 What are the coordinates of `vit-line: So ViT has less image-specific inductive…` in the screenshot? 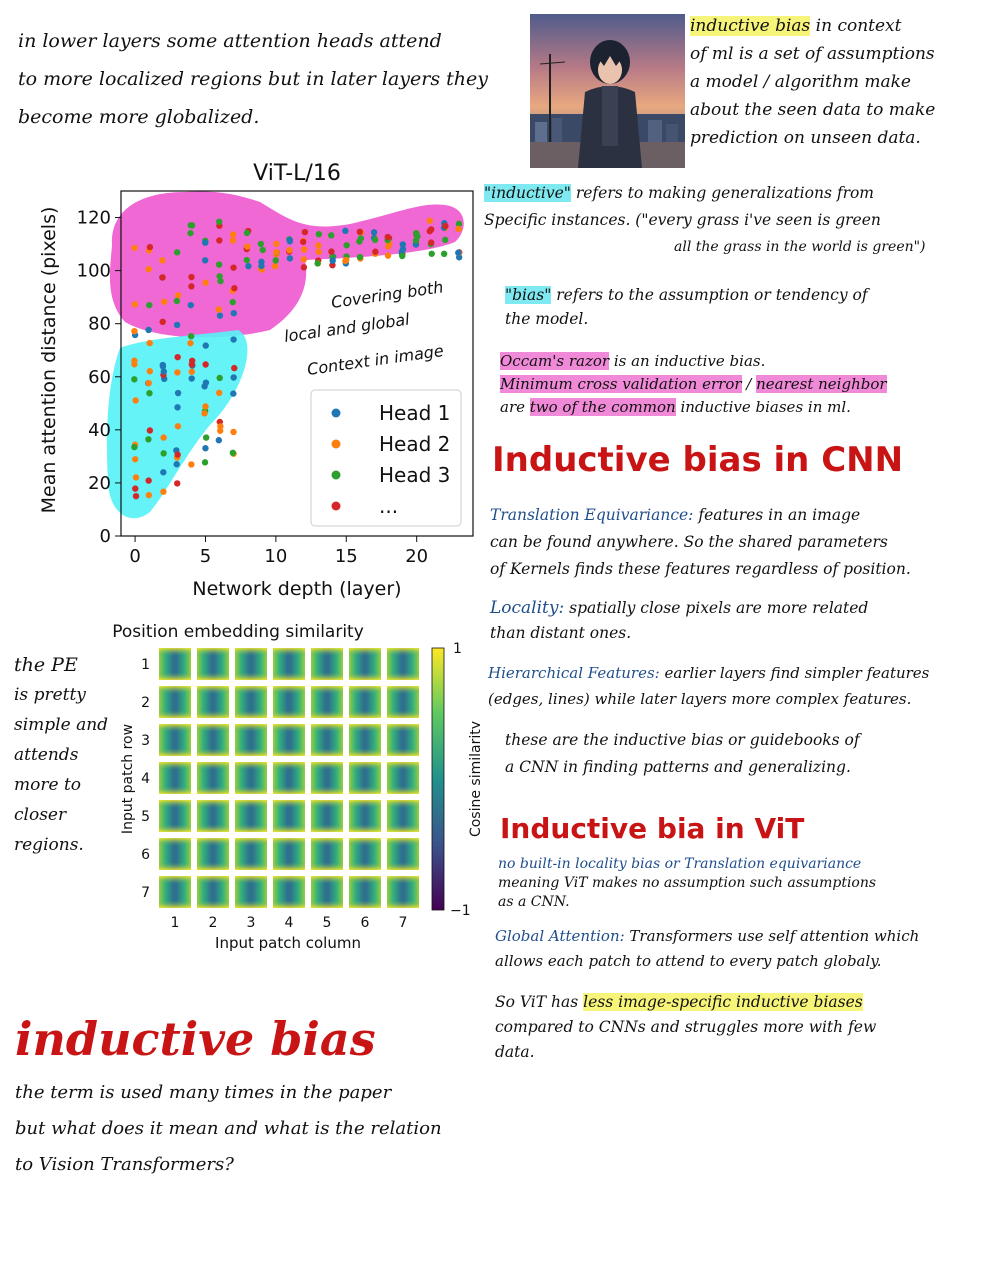 It's located at (685, 1002).